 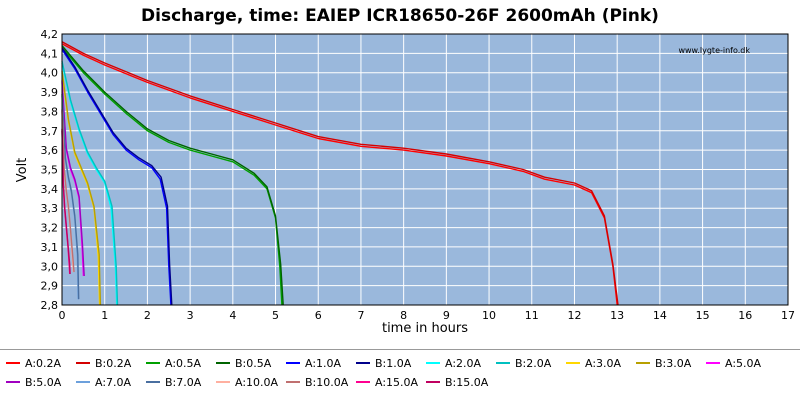 I want to click on y-tick-label: 3,8, so click(x=50, y=111).